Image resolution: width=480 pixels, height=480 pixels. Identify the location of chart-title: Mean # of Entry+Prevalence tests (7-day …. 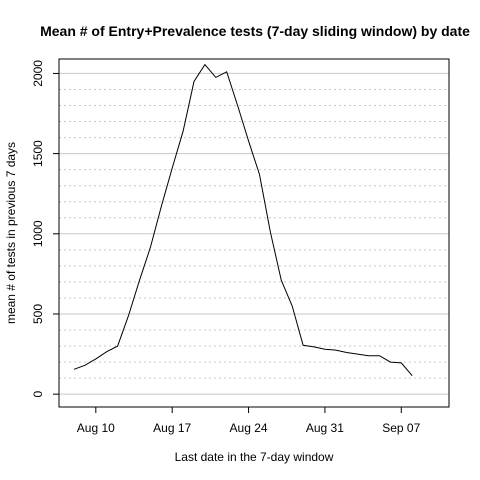
(255, 31).